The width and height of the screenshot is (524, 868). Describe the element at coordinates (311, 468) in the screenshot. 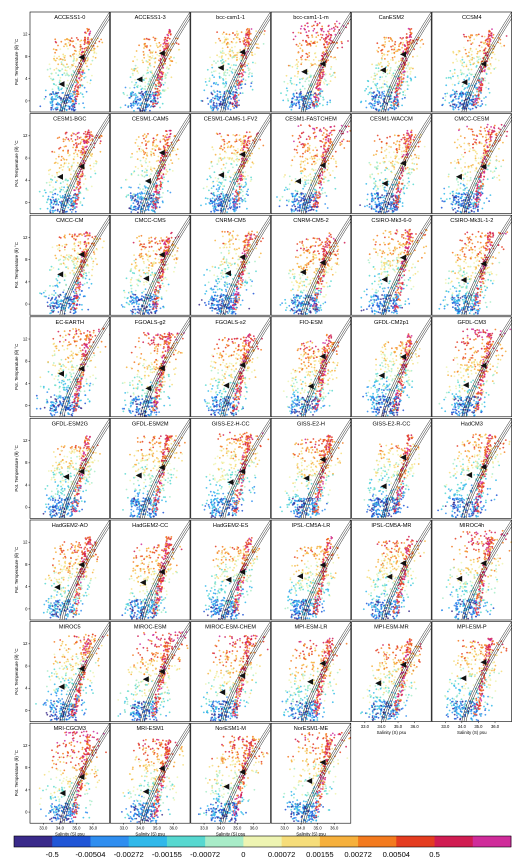

I see `panel-giss-e2-h: GISS-E2-H` at that location.